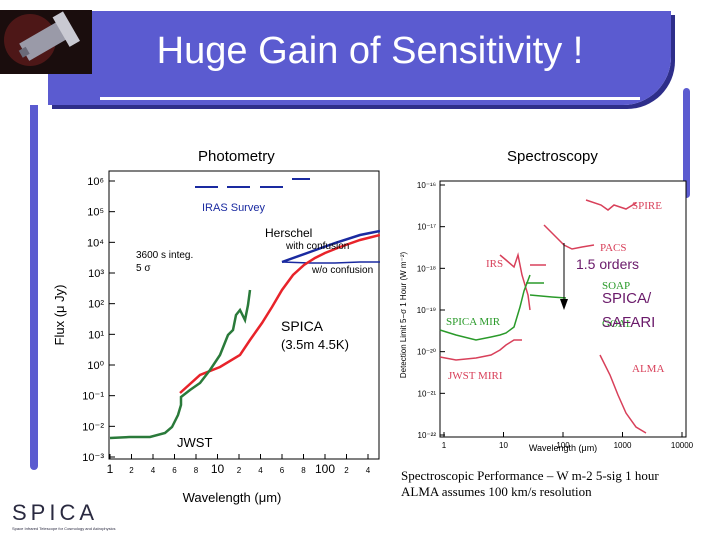  I want to click on herschel-with-confusion-line, so click(330, 246).